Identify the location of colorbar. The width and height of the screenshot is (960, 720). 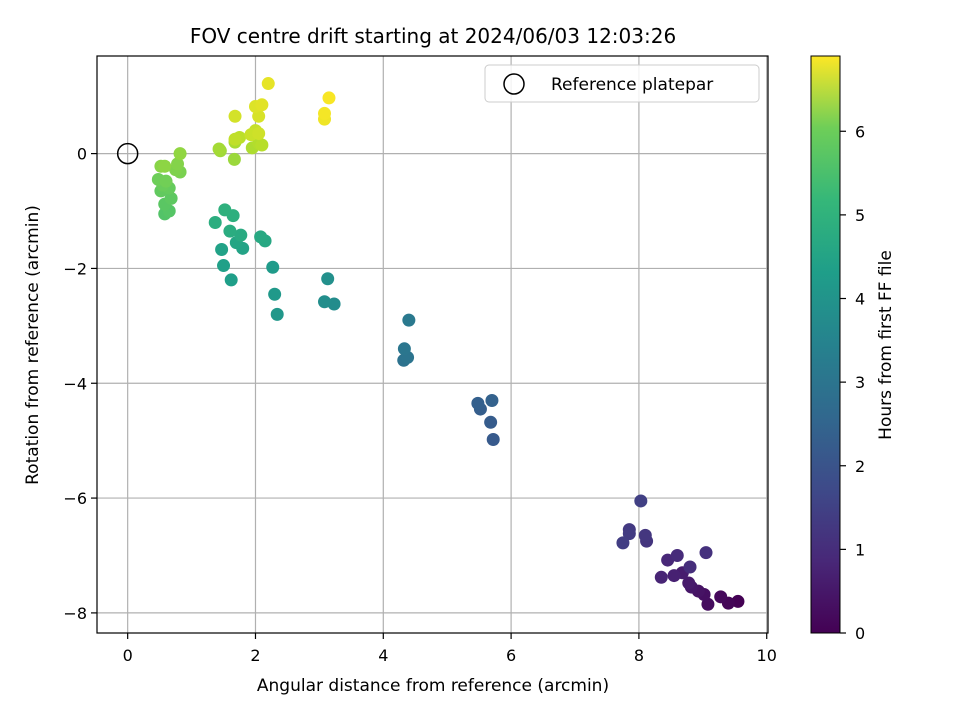
(825, 344).